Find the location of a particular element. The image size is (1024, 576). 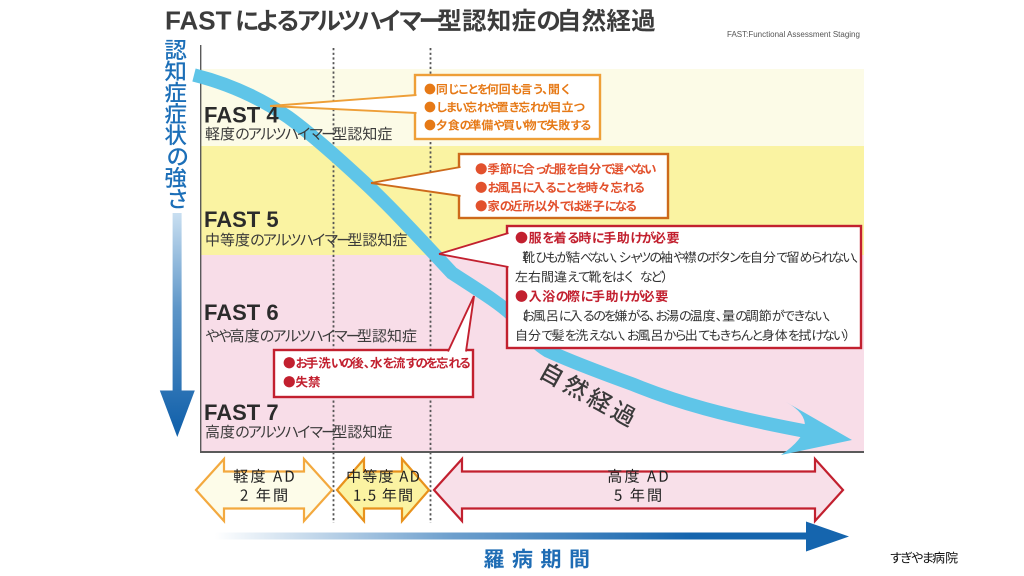

svg-text:FAST:Functional Assessment Sta: FAST:Functional Assessment Staging is located at coordinates (793, 34).